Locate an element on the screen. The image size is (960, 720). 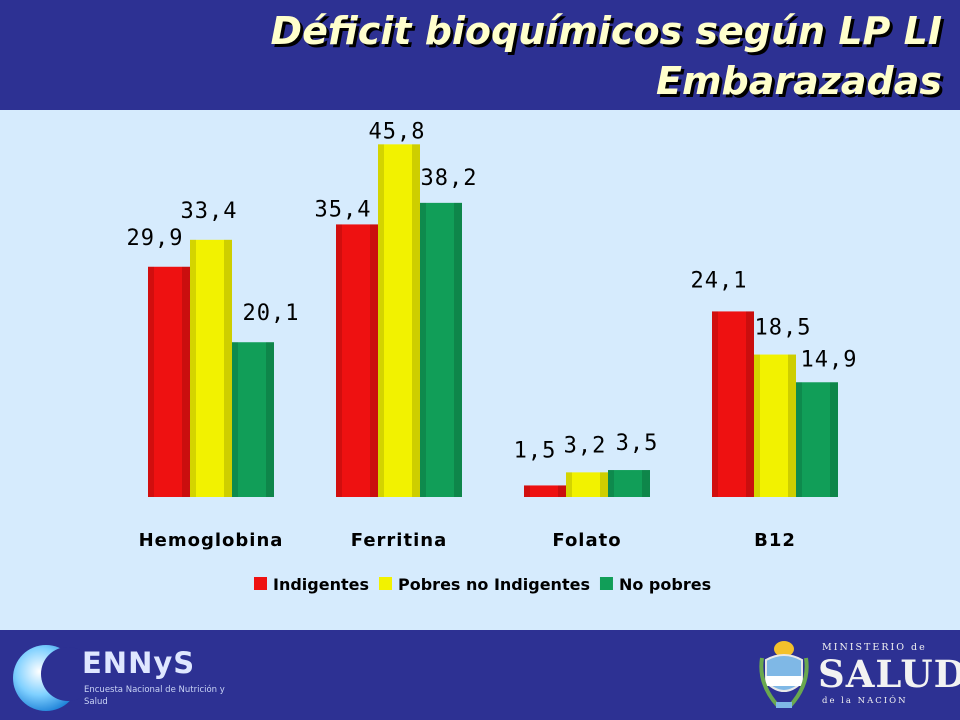
legend-label: Pobres no Indigentes is located at coordinates (494, 584).